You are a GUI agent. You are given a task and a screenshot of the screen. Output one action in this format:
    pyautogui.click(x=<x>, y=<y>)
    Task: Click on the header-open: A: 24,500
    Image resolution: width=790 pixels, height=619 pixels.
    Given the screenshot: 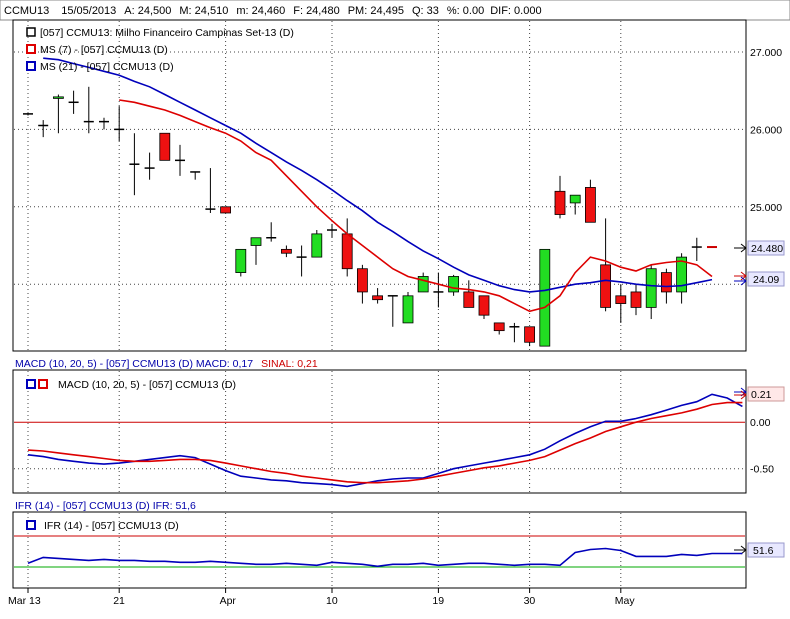 What is the action you would take?
    pyautogui.click(x=147, y=11)
    